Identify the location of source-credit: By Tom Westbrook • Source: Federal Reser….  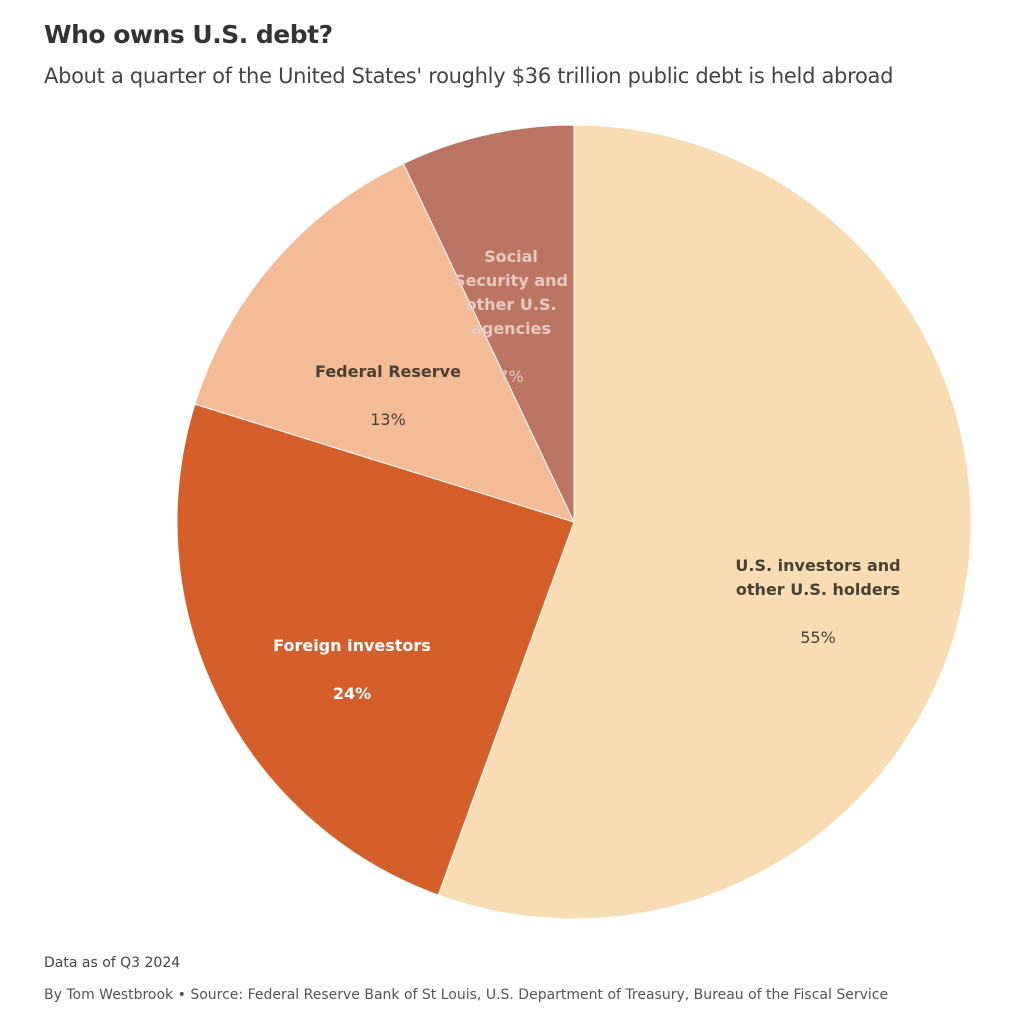
(466, 995).